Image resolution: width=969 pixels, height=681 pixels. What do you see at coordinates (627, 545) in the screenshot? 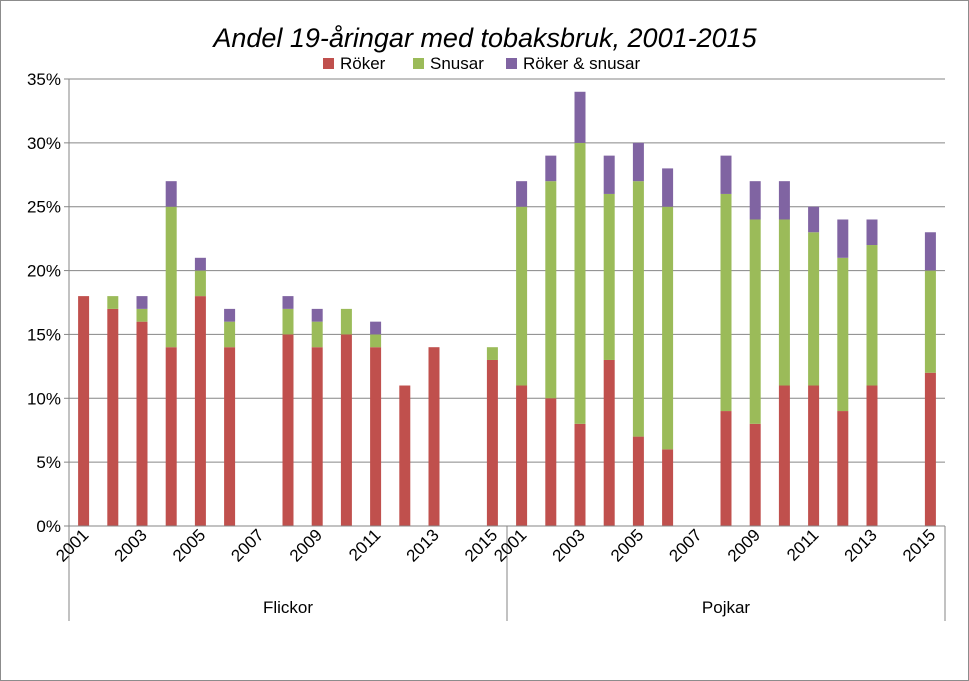
I see `x-tick-label: 2005` at bounding box center [627, 545].